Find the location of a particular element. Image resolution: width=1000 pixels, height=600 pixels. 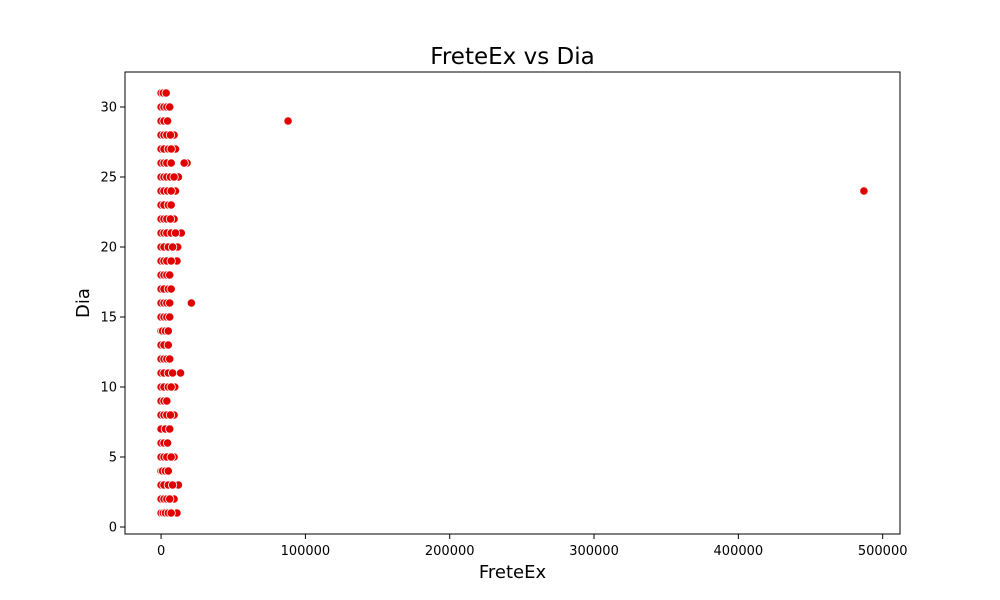

y-tick-label: 10 is located at coordinates (108, 388).